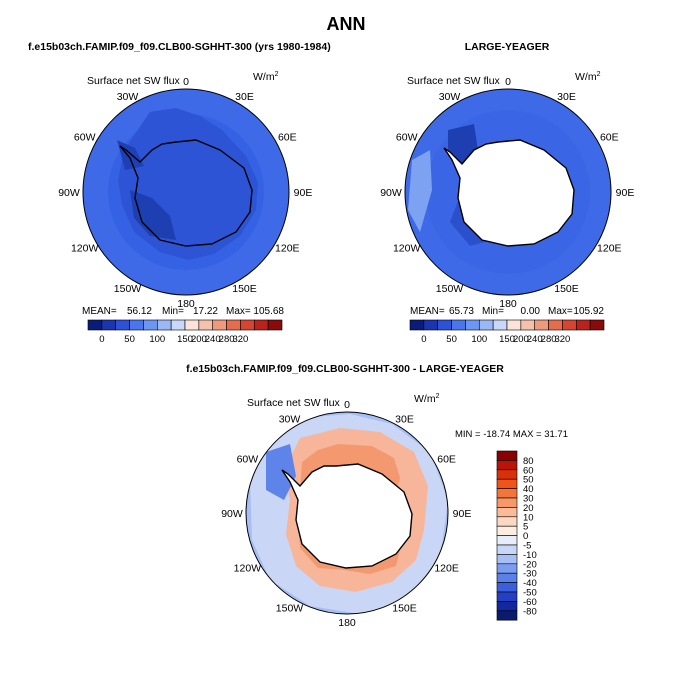 The image size is (691, 690). Describe the element at coordinates (528, 470) in the screenshot. I see `colorbar-tick-label: 60` at that location.